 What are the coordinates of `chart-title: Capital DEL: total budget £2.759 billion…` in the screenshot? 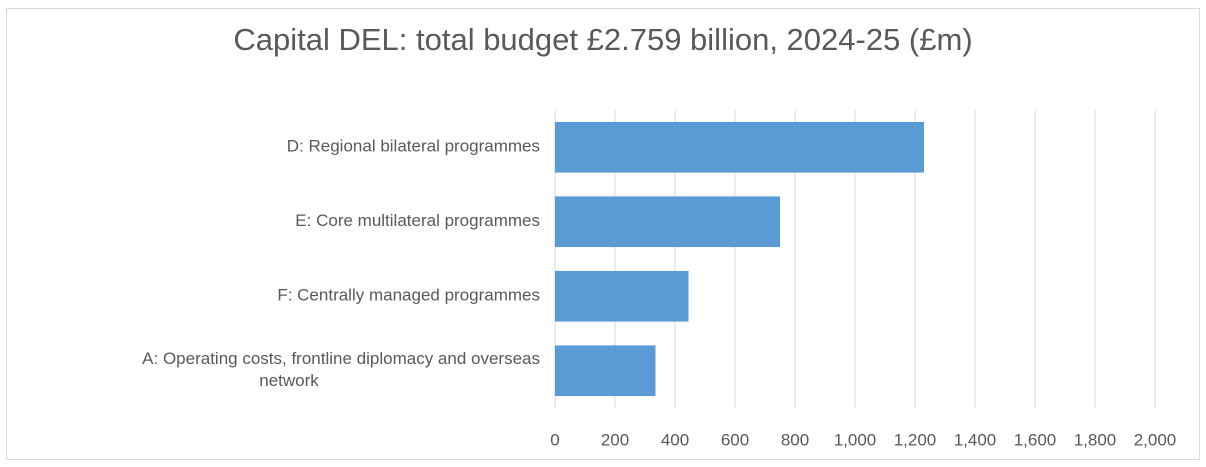 It's located at (603, 39).